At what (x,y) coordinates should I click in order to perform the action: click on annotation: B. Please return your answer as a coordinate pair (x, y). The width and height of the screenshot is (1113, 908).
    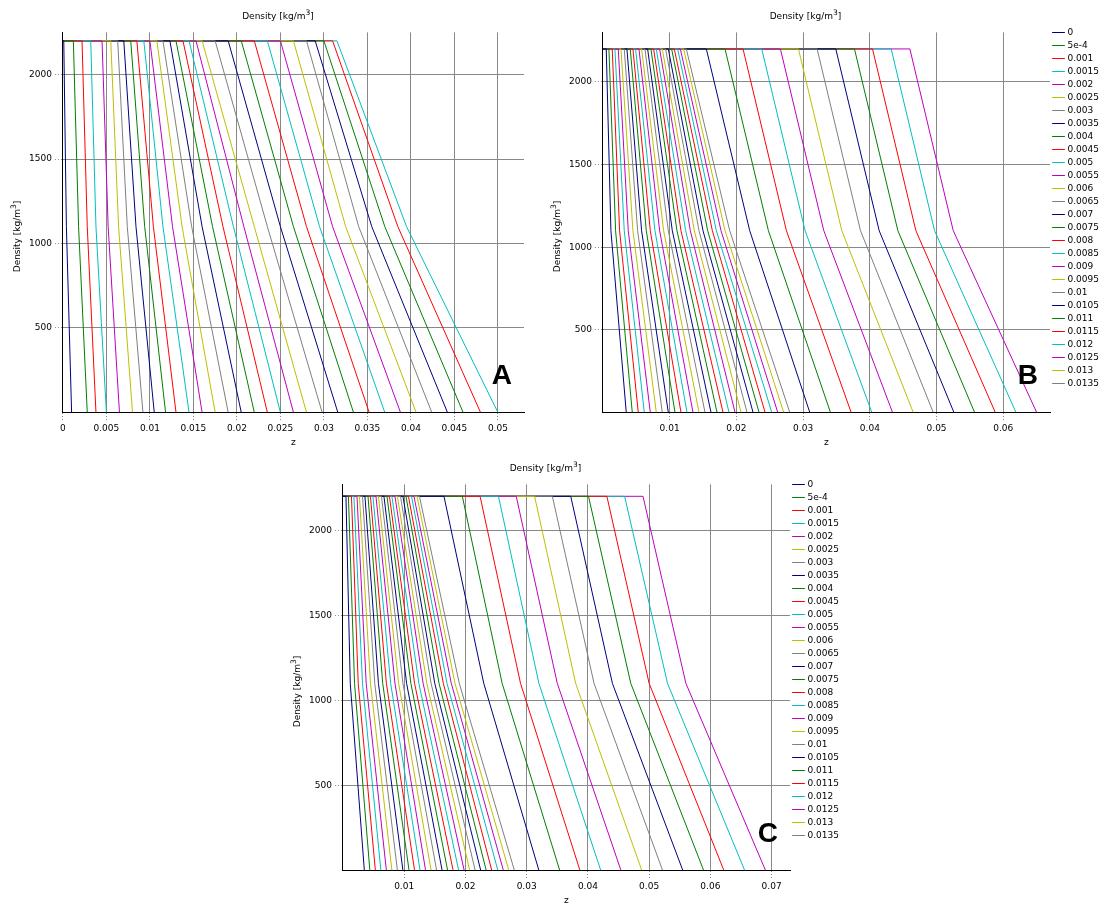
    Looking at the image, I should click on (1028, 375).